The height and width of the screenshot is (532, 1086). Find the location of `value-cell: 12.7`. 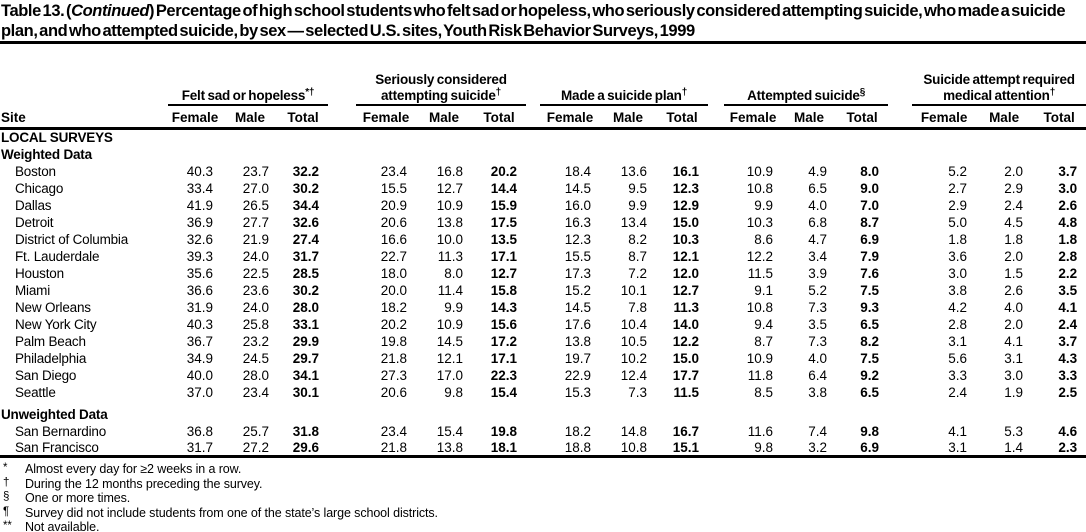

value-cell: 12.7 is located at coordinates (686, 290).